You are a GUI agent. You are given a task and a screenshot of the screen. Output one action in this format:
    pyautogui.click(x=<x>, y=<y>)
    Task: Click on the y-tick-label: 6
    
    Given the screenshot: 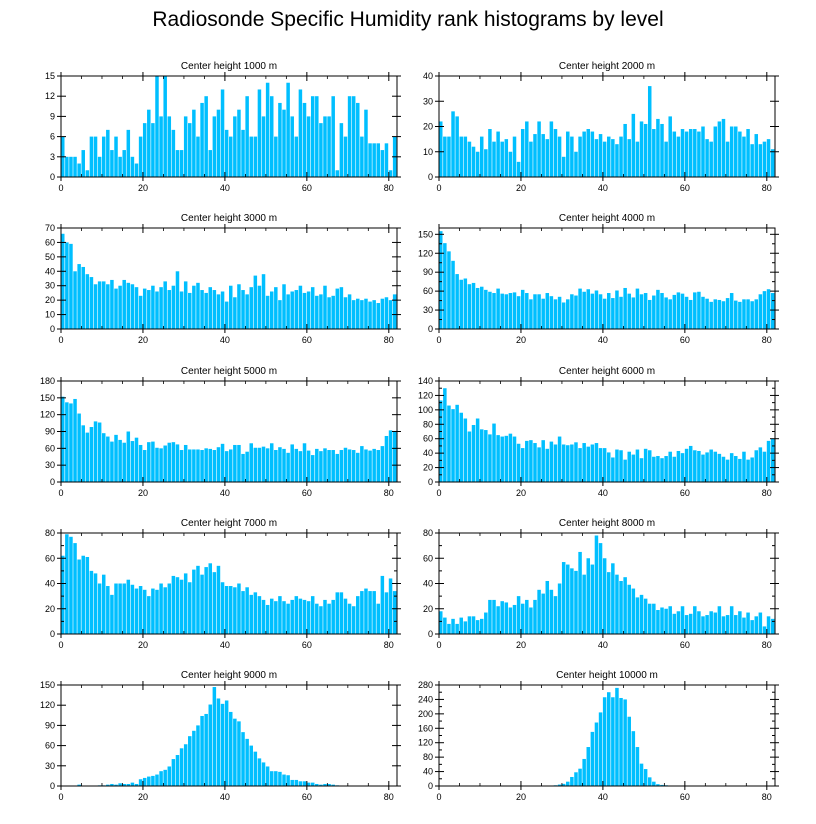 What is the action you would take?
    pyautogui.click(x=52, y=137)
    